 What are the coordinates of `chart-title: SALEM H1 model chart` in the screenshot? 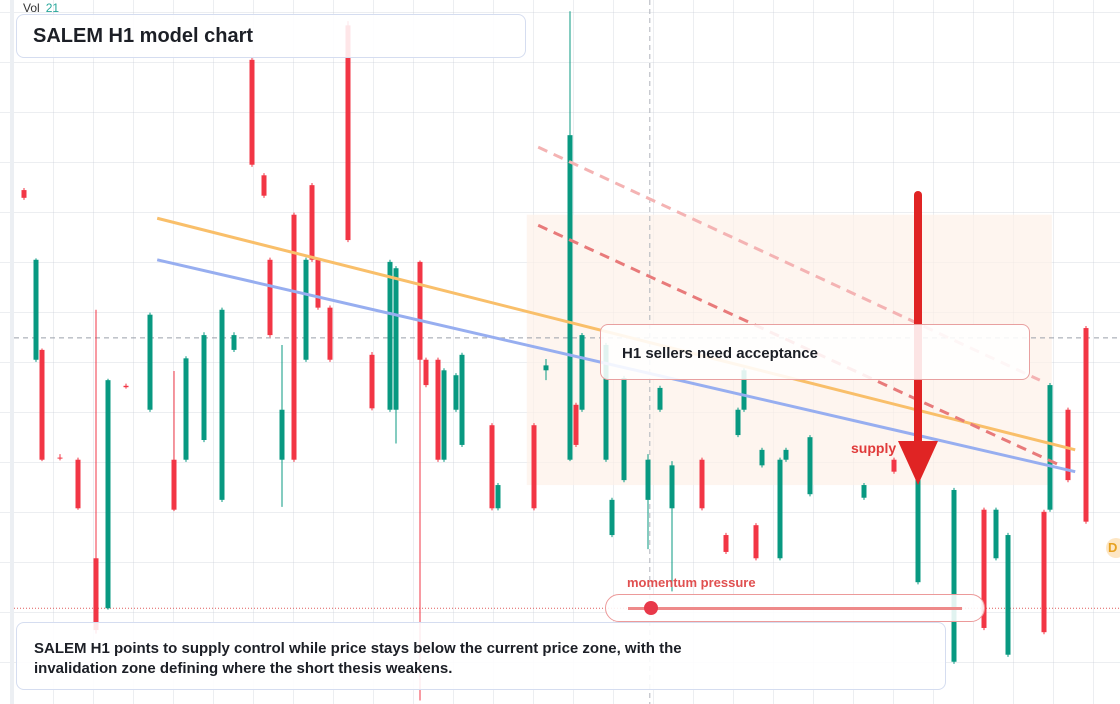 It's located at (271, 36).